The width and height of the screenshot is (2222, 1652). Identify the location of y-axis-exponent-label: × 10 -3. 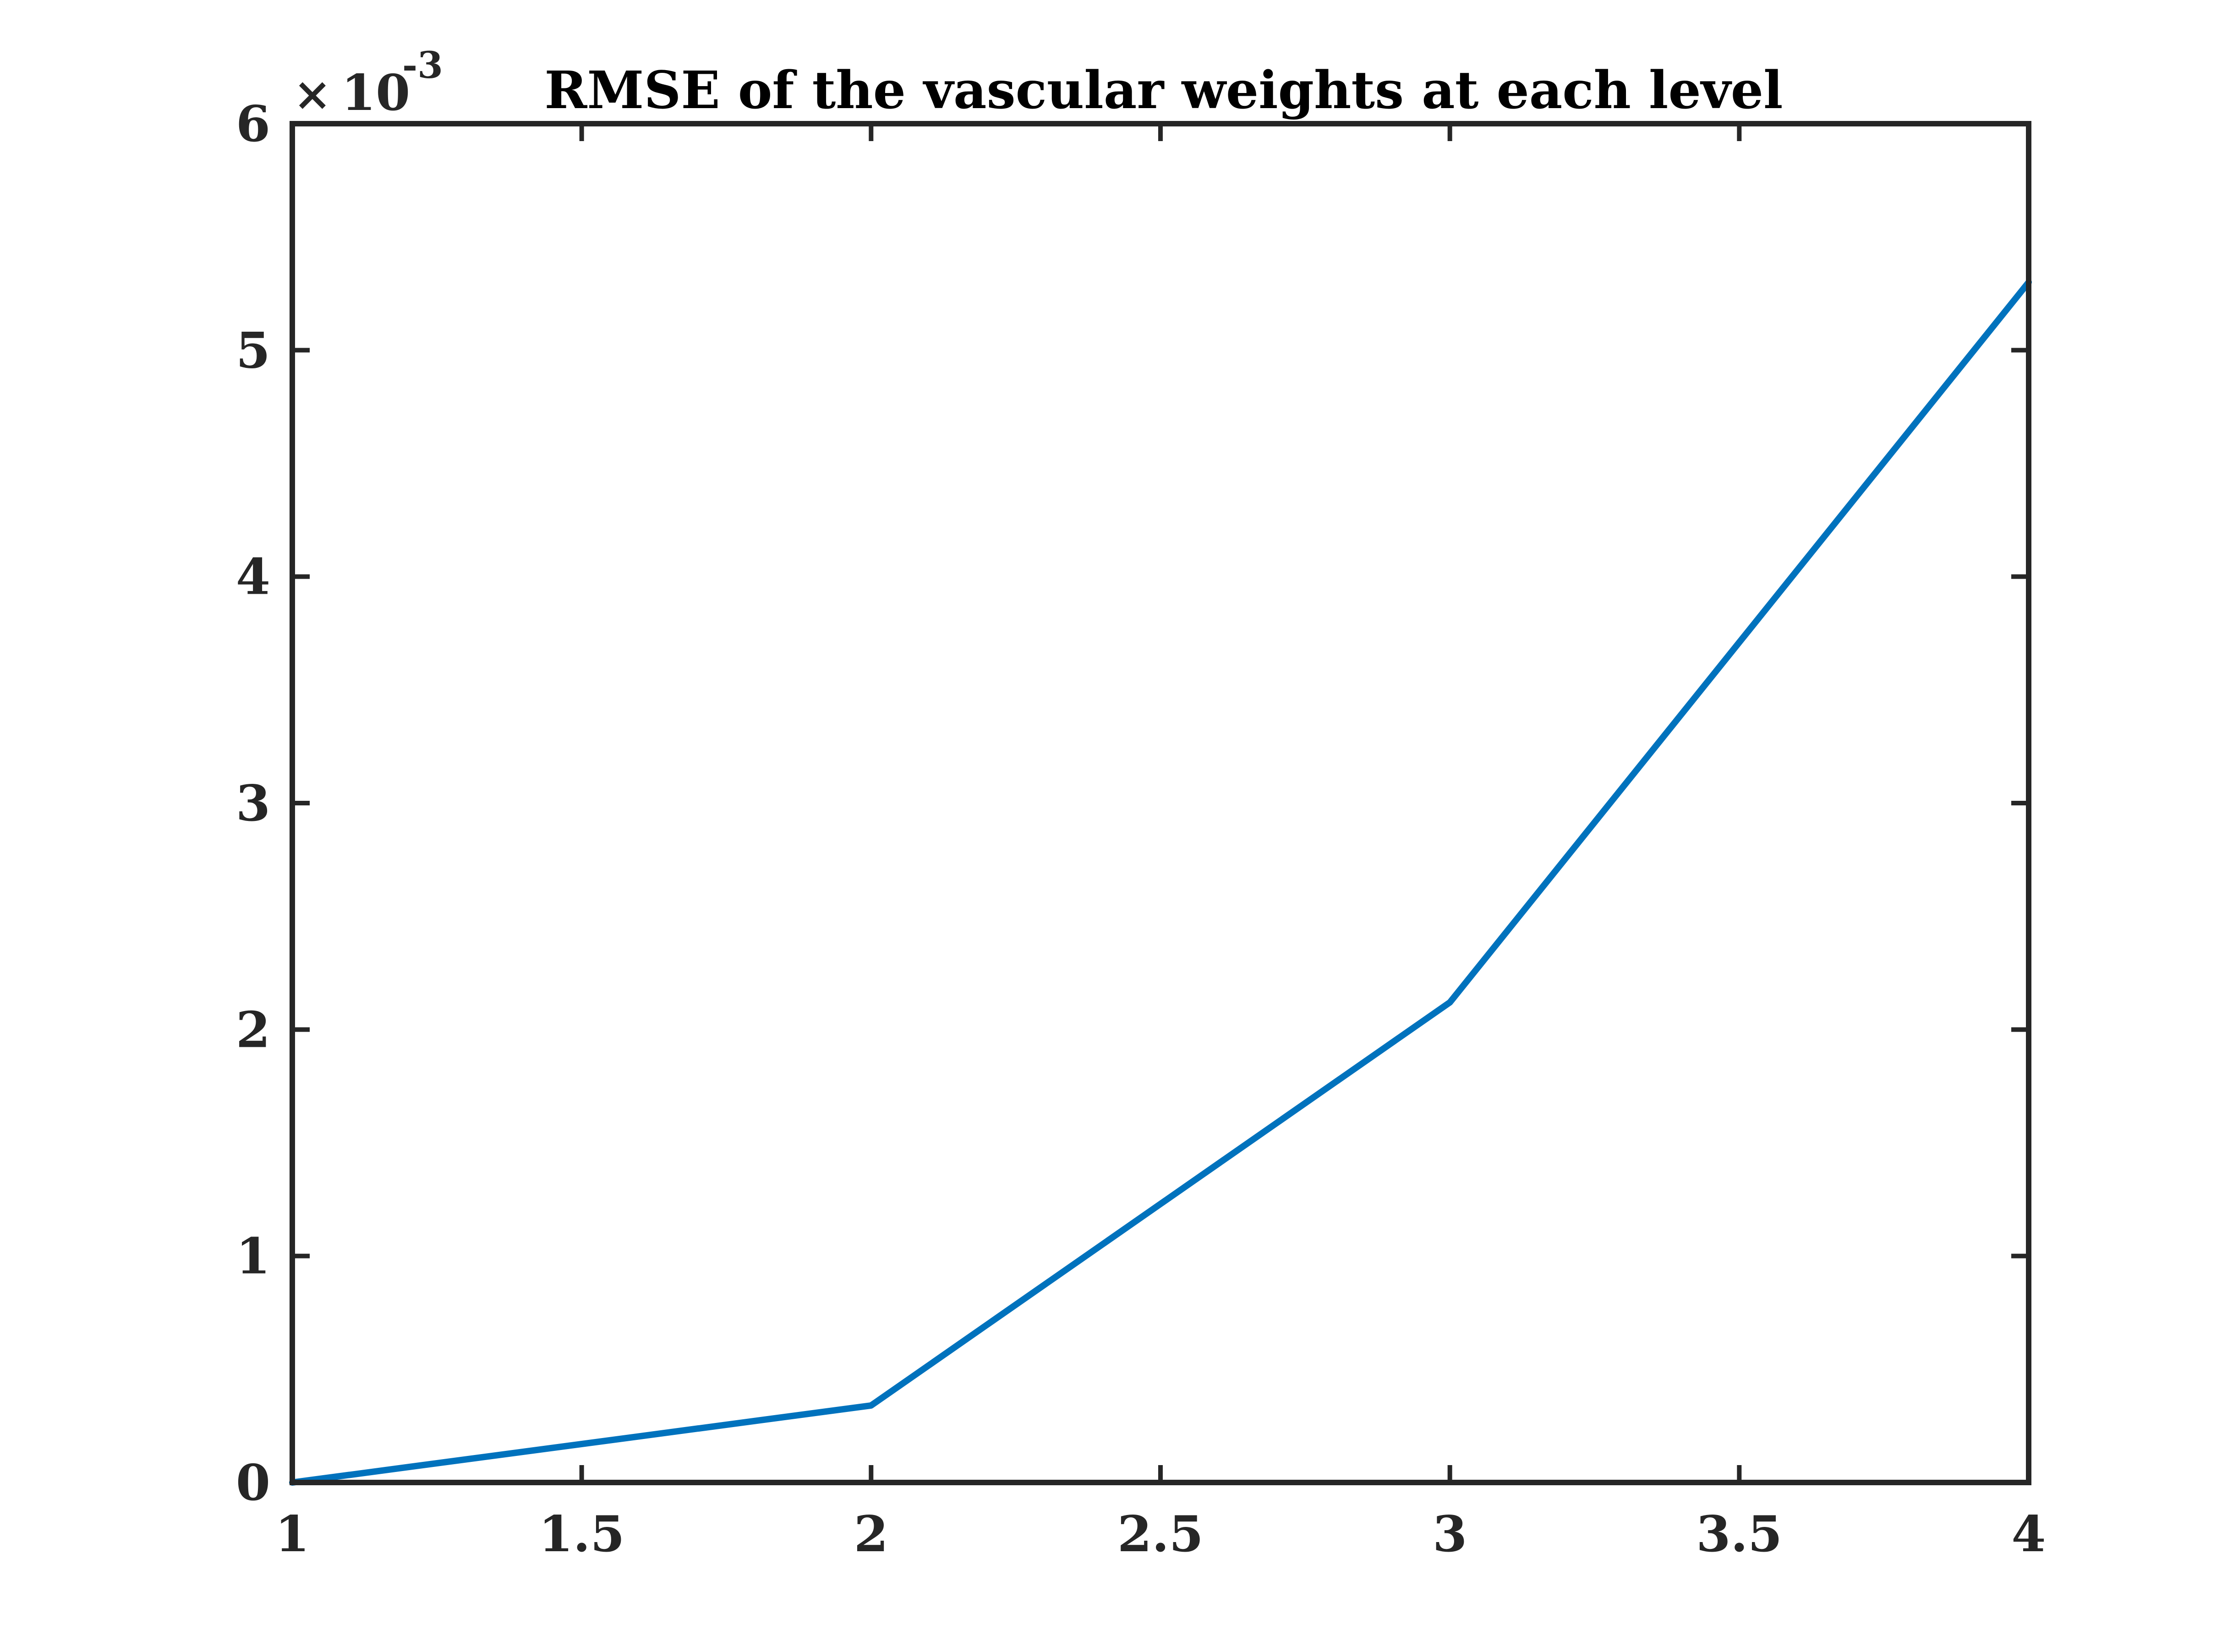
(368, 83).